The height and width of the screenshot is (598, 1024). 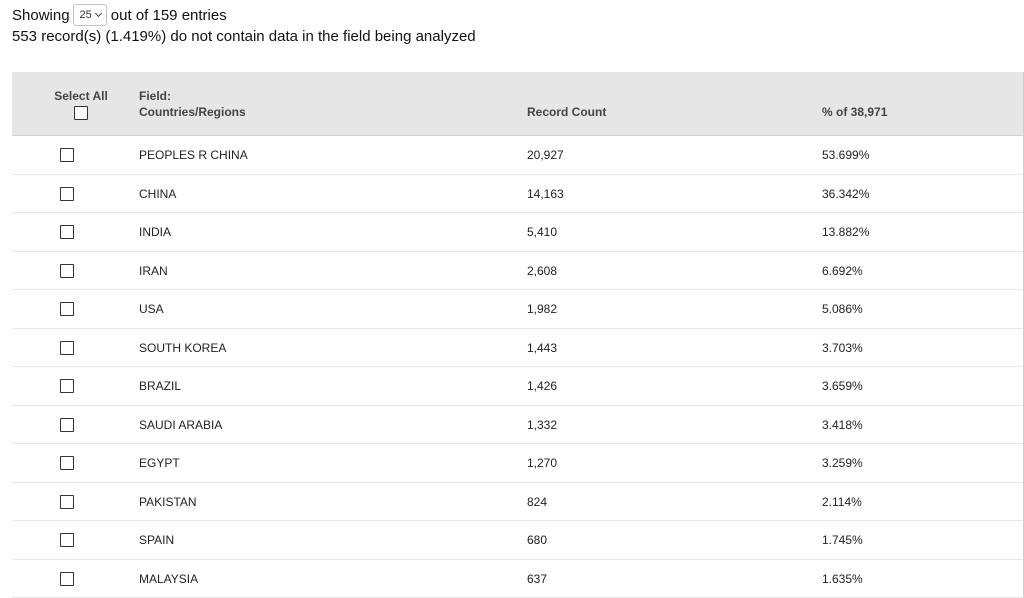 I want to click on country-name: CHINA, so click(x=157, y=194).